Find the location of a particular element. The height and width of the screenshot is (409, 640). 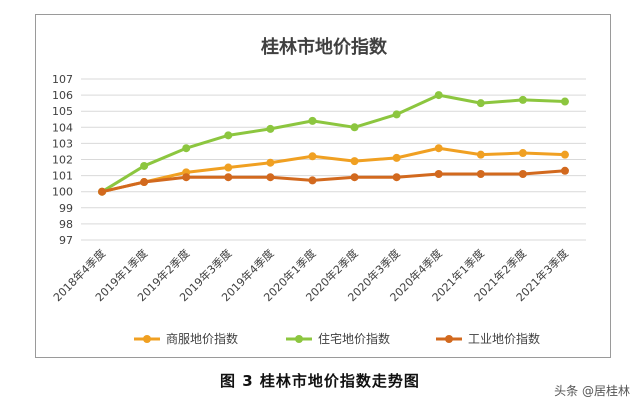

y-tick-label: 98 is located at coordinates (66, 224).